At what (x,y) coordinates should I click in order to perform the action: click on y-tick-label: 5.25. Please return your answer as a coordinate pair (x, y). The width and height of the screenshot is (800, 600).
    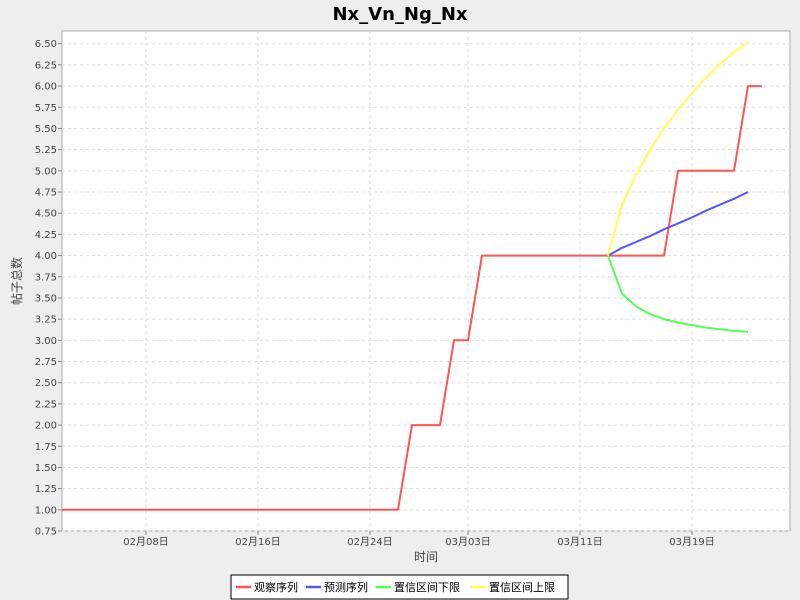
    Looking at the image, I should click on (46, 150).